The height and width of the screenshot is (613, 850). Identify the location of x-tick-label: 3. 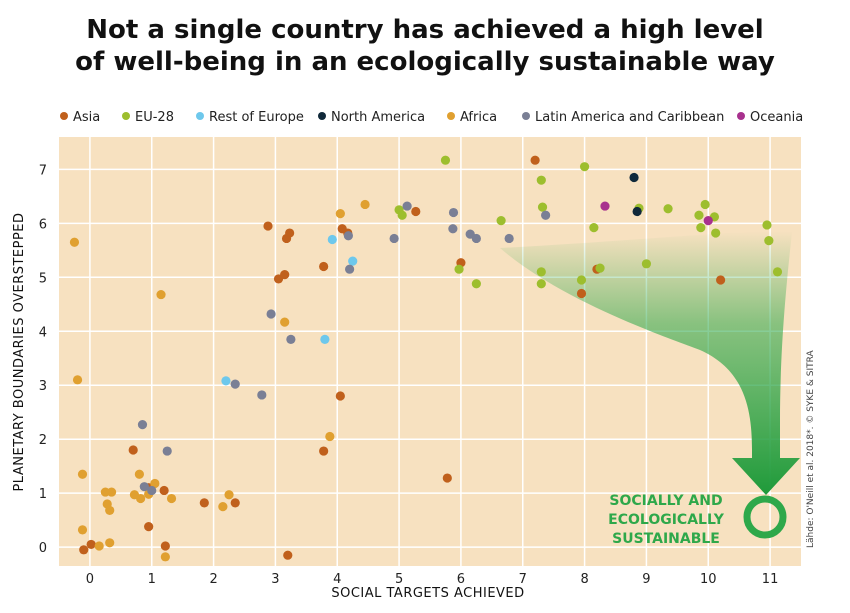
(275, 579).